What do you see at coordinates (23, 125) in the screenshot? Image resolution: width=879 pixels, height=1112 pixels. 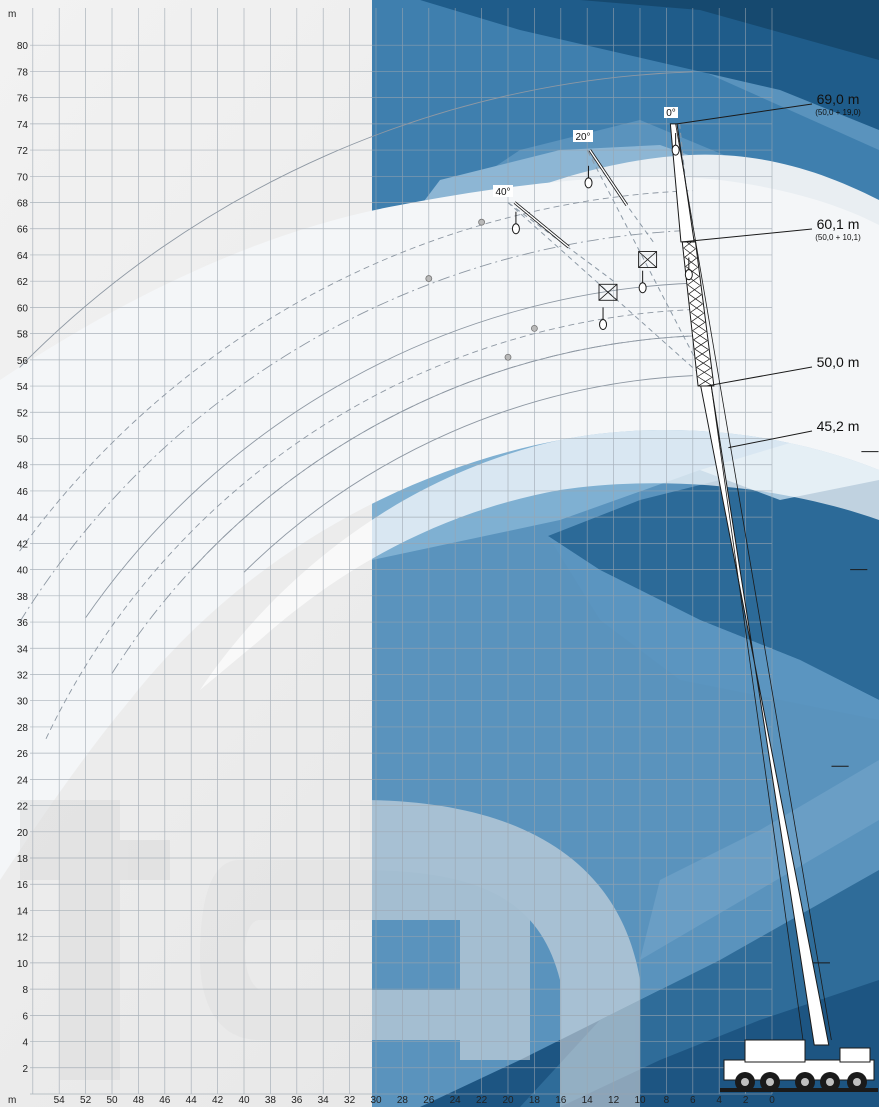 I see `y-tick-label: 74` at bounding box center [23, 125].